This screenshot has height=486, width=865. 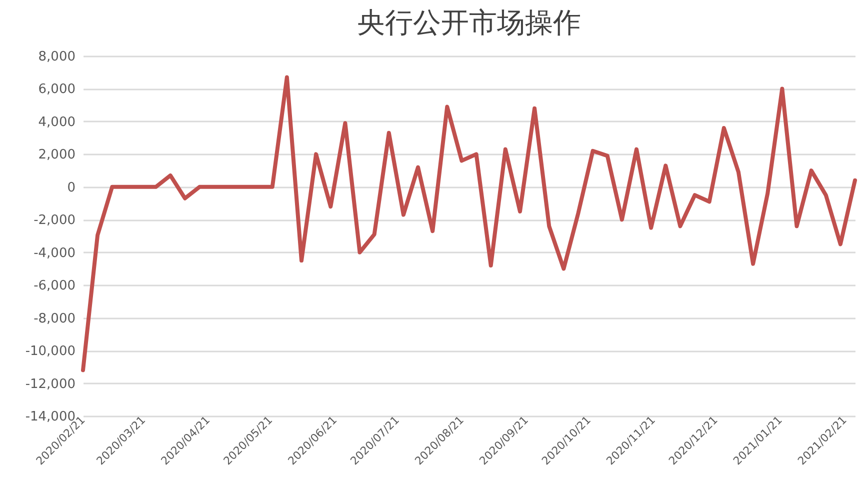 What do you see at coordinates (57, 155) in the screenshot?
I see `y-tick-label: 2,000` at bounding box center [57, 155].